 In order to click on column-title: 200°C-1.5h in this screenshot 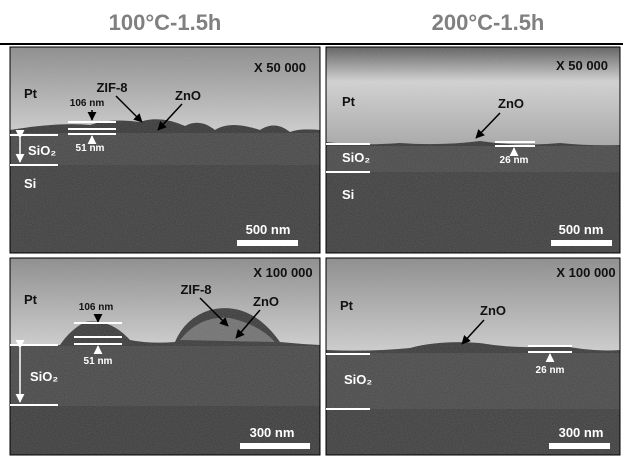, I will do `click(488, 22)`.